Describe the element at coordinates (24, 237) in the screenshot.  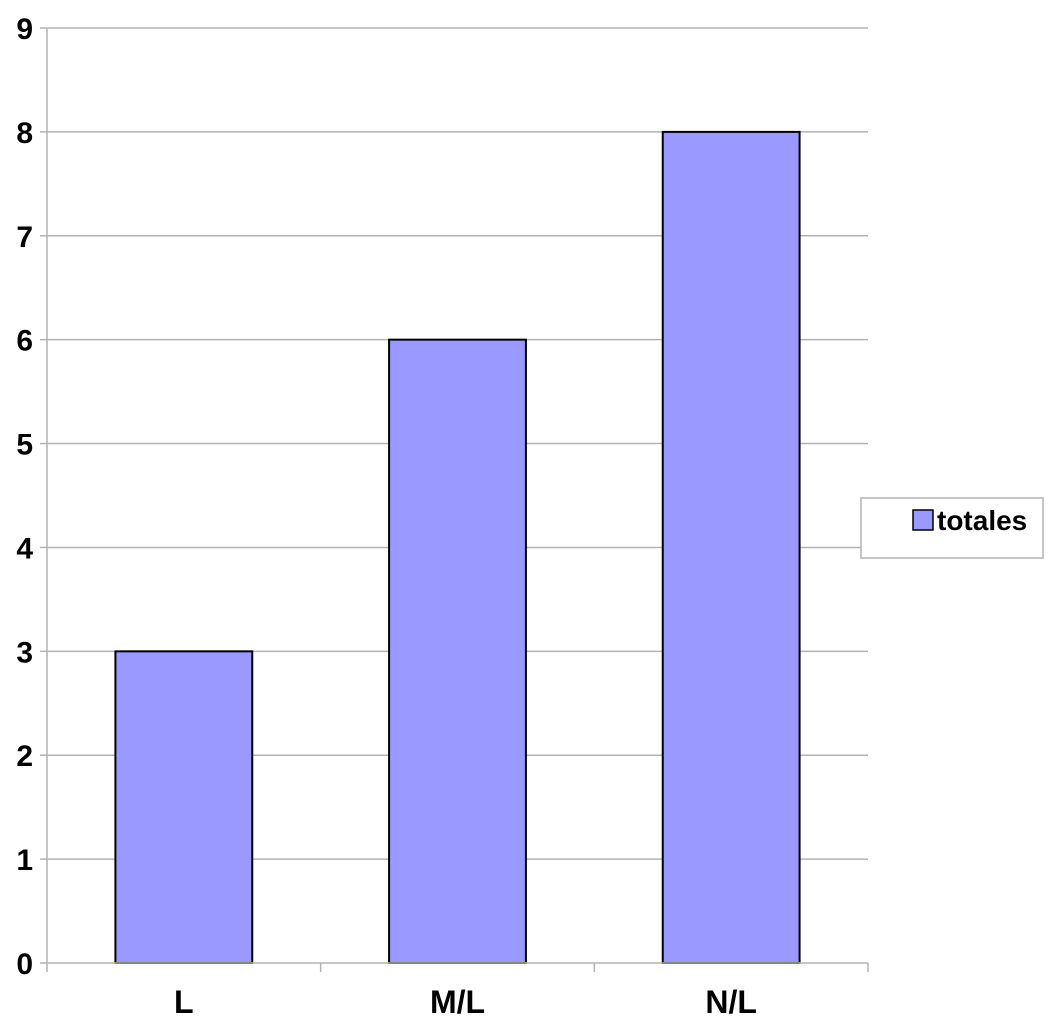
I see `y-tick-label: 7` at that location.